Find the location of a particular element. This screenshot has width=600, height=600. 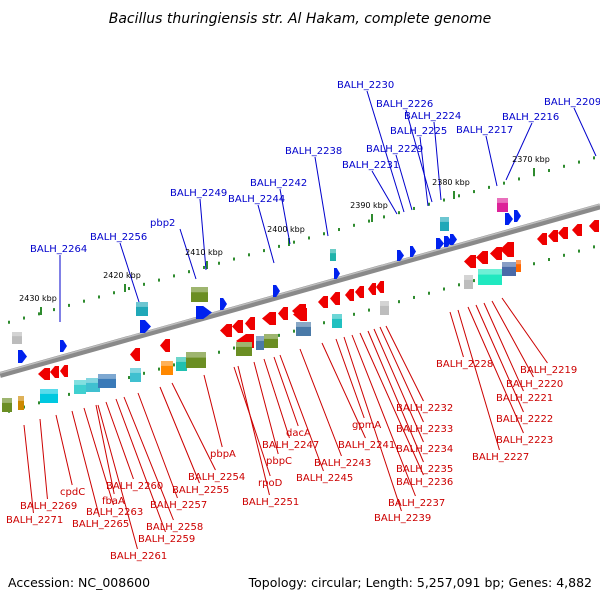

leader-line-fbaa is located at coordinates (105, 449).